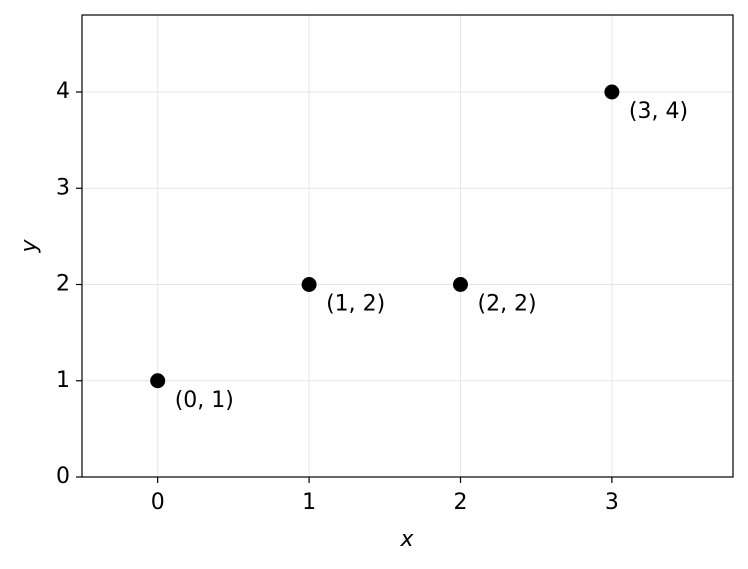  I want to click on y-tick-label: 4, so click(63, 91).